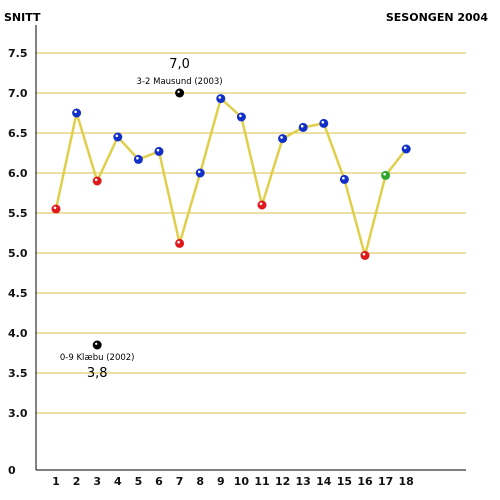 The image size is (500, 500). Describe the element at coordinates (97, 481) in the screenshot. I see `x-tick-label: 3` at that location.